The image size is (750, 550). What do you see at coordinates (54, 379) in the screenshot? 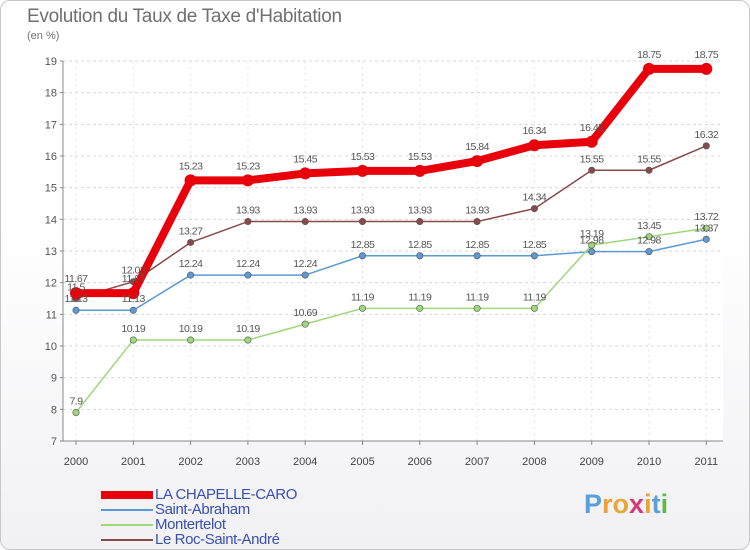
I see `y-tick-label: 9` at bounding box center [54, 379].